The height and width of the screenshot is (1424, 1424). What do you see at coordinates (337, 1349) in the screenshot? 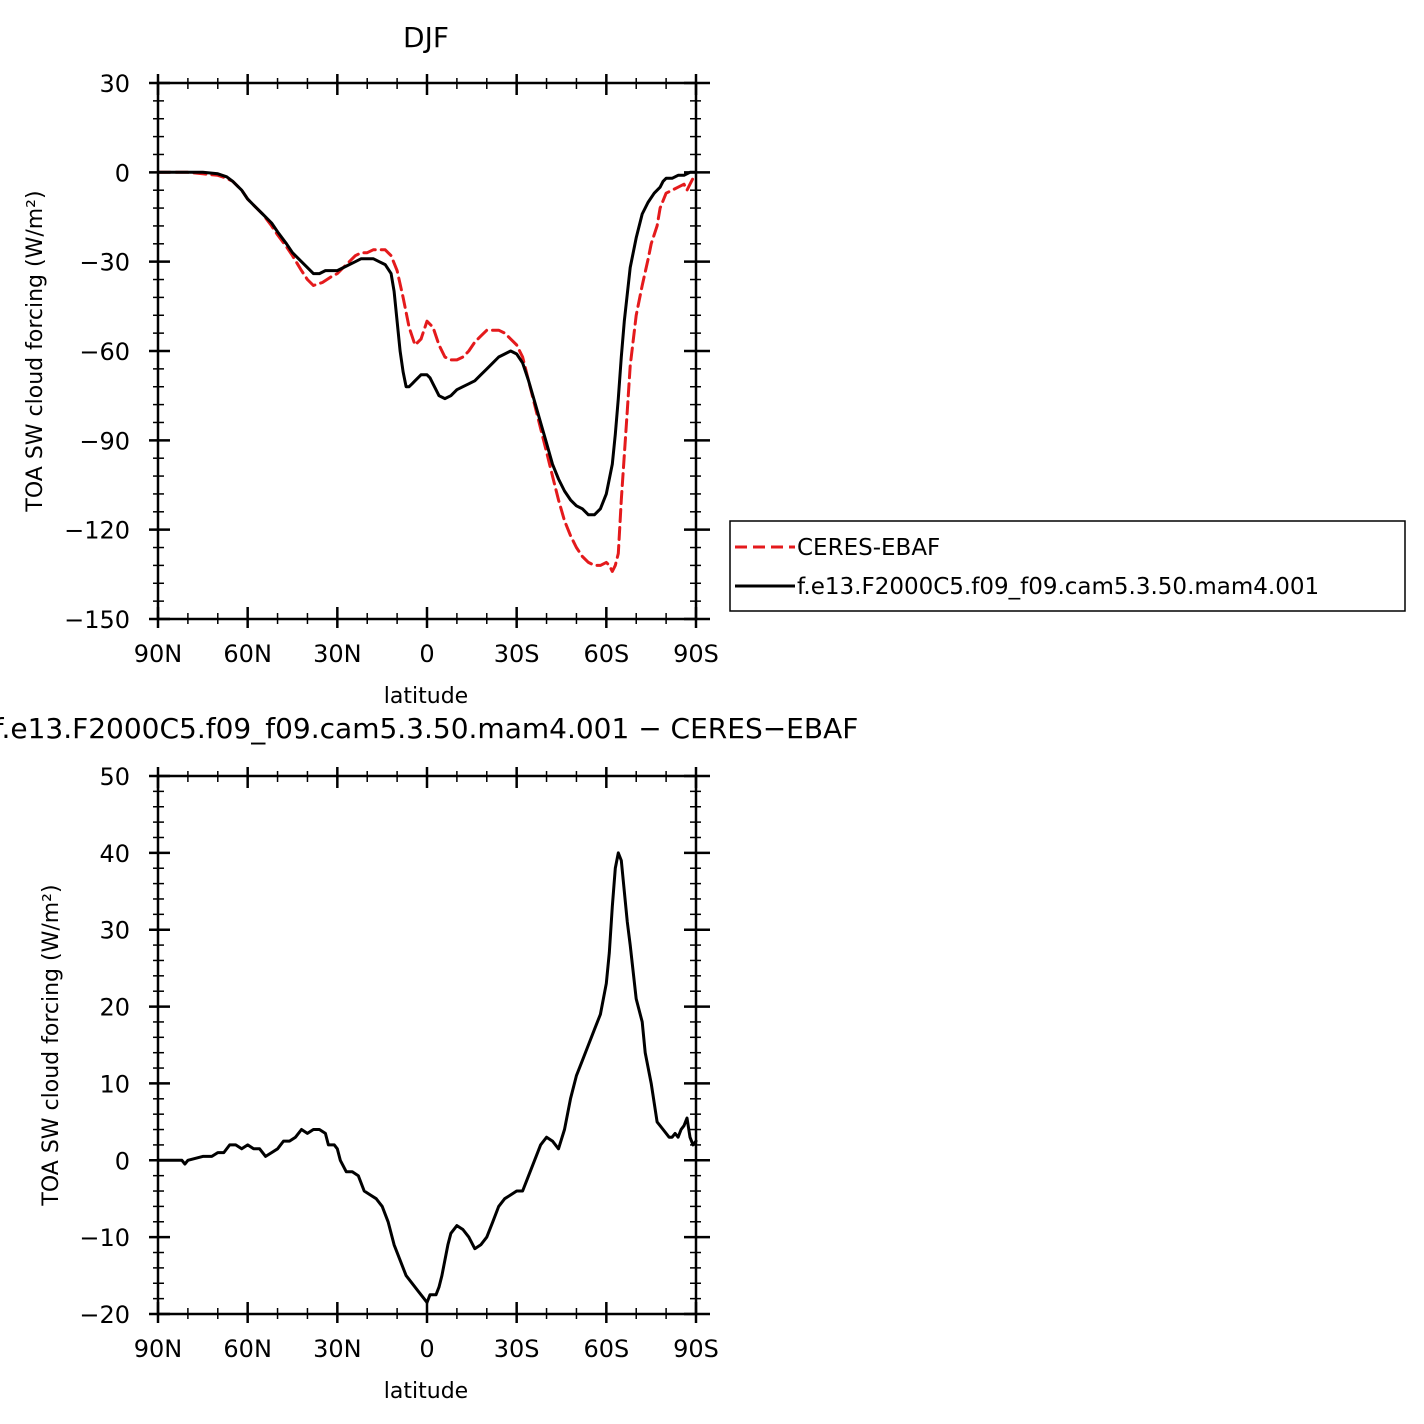
I see `bottom-x-tick-label: 30N` at bounding box center [337, 1349].